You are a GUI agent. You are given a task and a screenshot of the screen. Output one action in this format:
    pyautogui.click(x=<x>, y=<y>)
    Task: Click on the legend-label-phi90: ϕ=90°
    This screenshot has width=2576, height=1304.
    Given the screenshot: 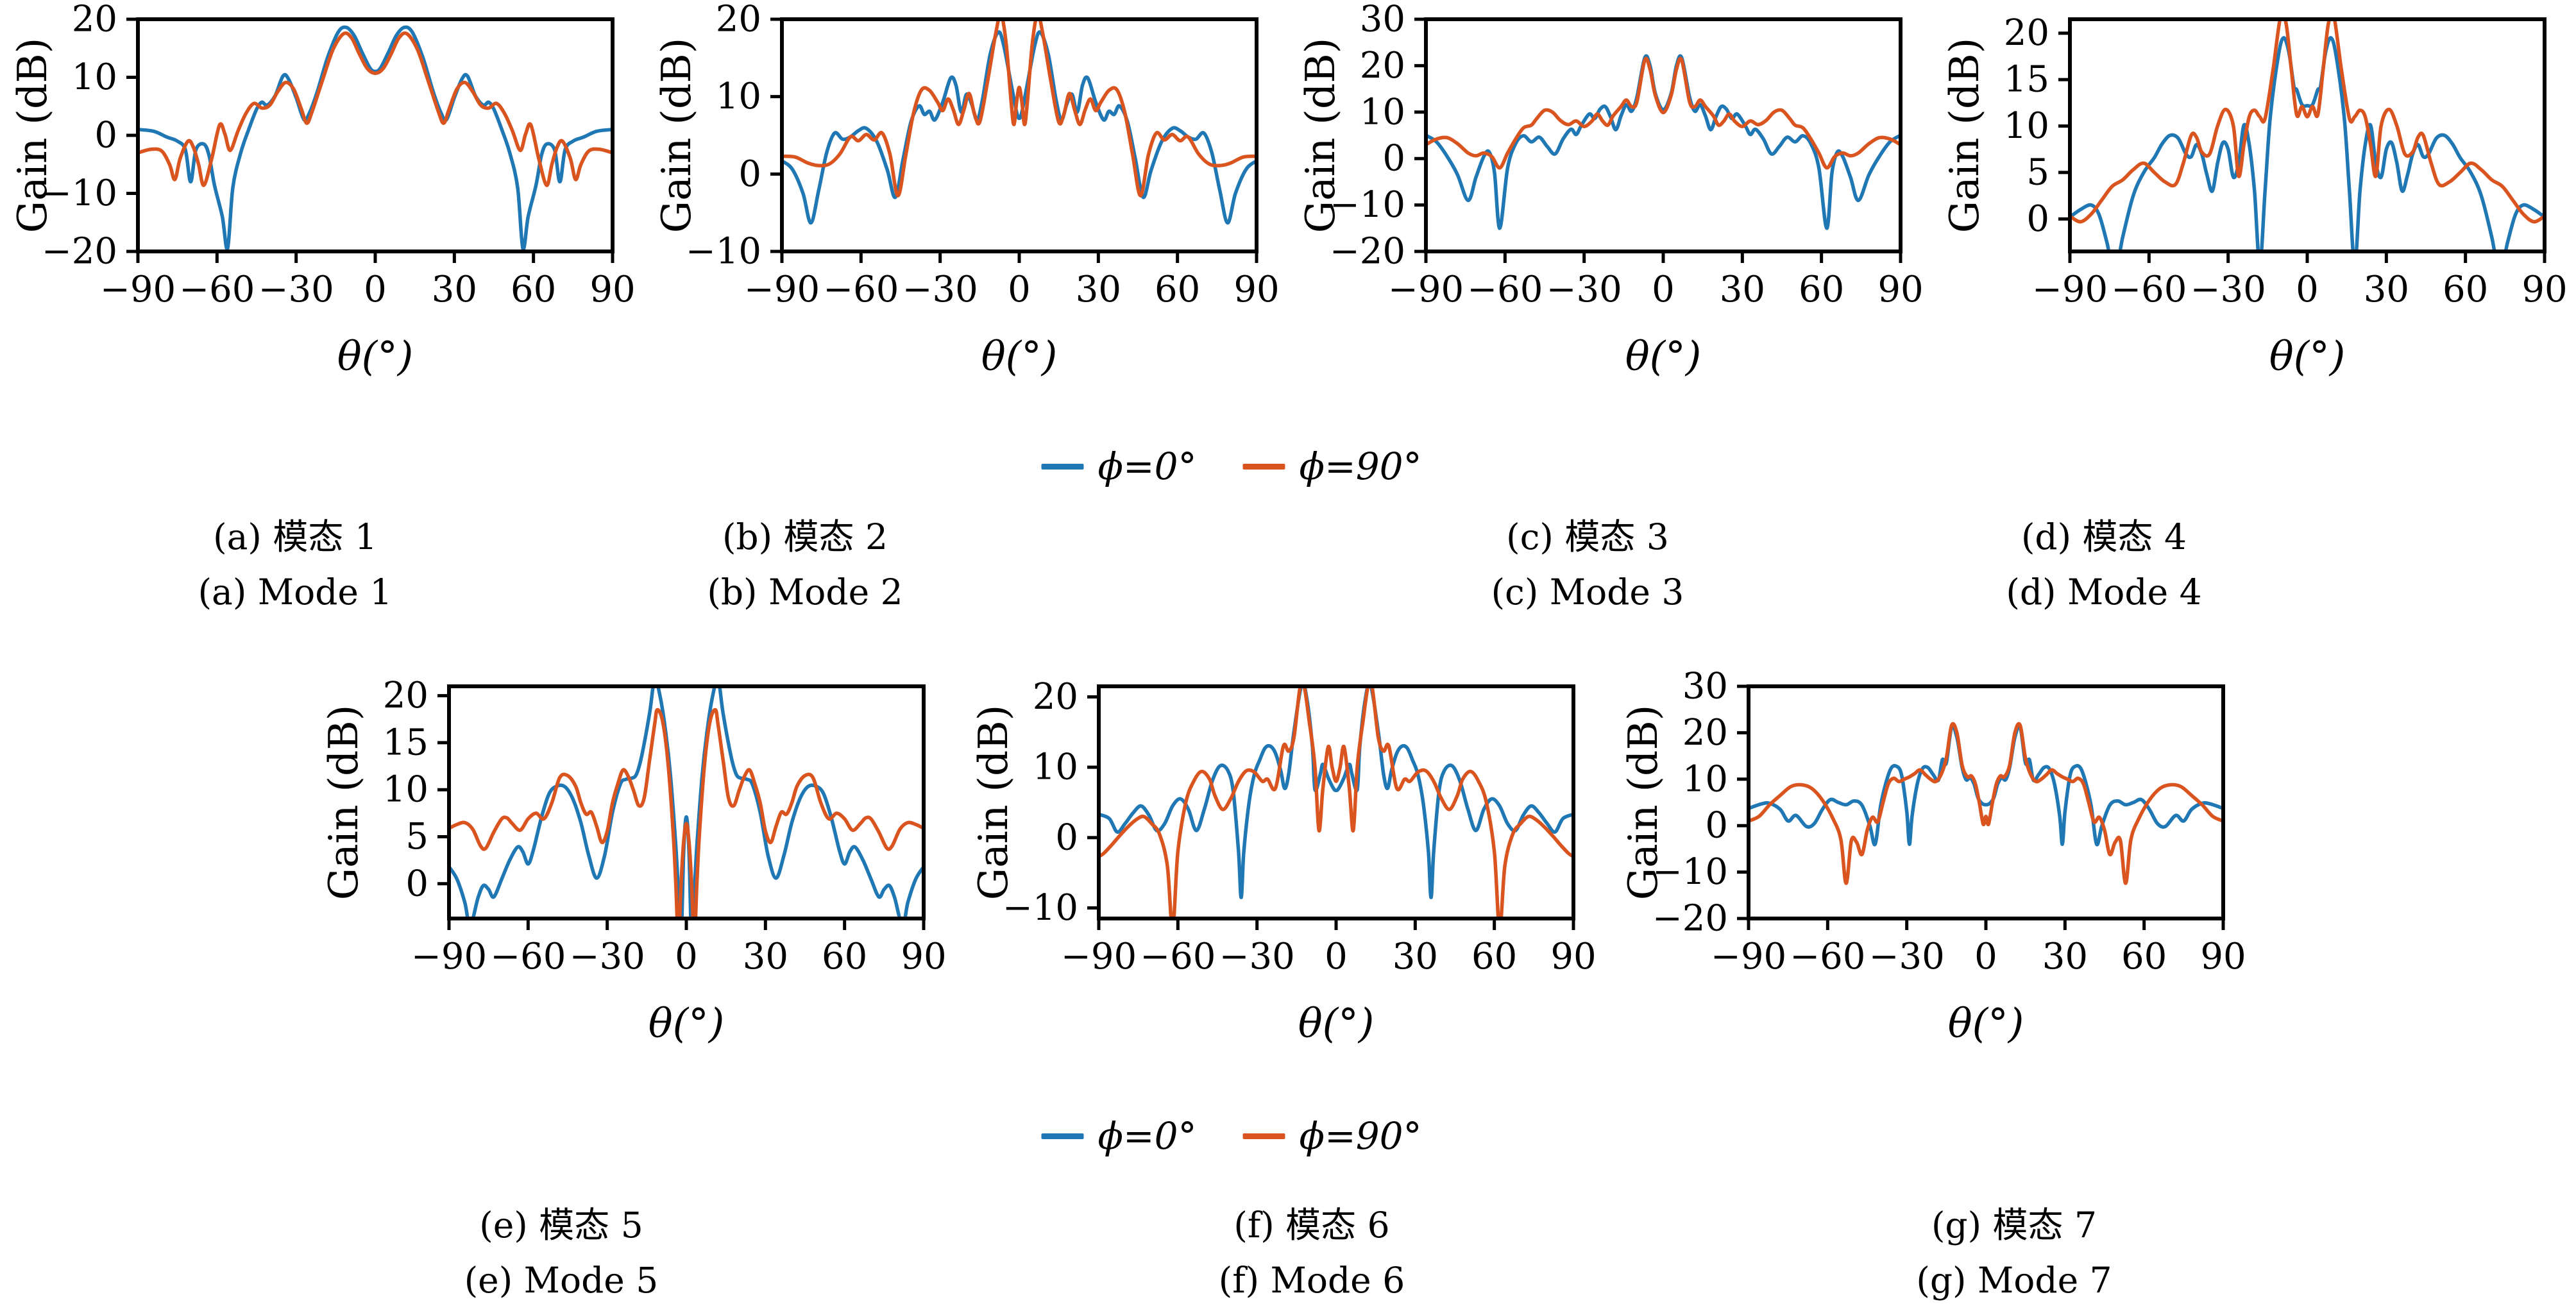 What is the action you would take?
    pyautogui.click(x=1360, y=466)
    